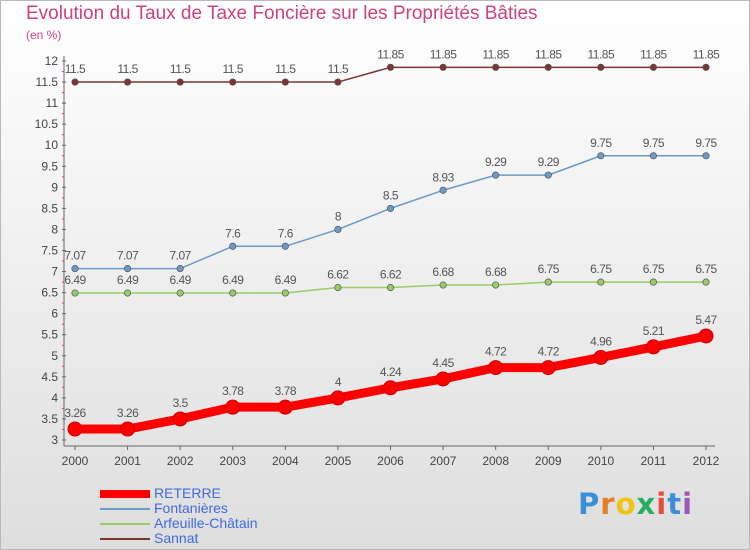 This screenshot has height=550, width=750. What do you see at coordinates (338, 382) in the screenshot?
I see `data-label: 4` at bounding box center [338, 382].